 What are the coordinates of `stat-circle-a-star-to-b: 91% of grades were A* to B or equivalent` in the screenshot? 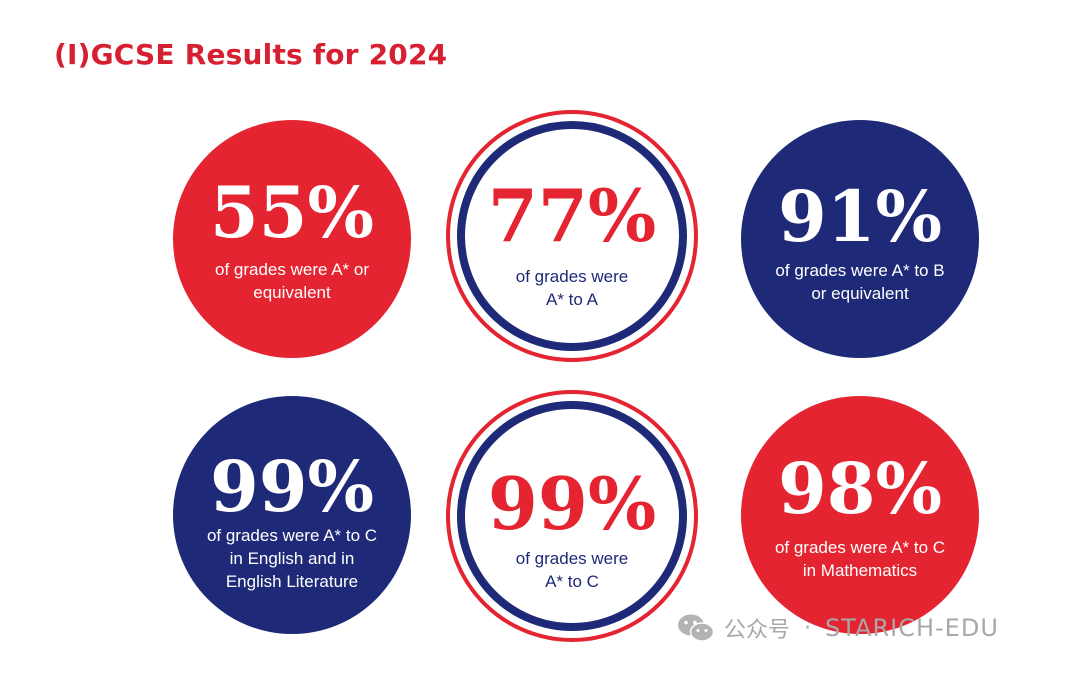 It's located at (860, 239).